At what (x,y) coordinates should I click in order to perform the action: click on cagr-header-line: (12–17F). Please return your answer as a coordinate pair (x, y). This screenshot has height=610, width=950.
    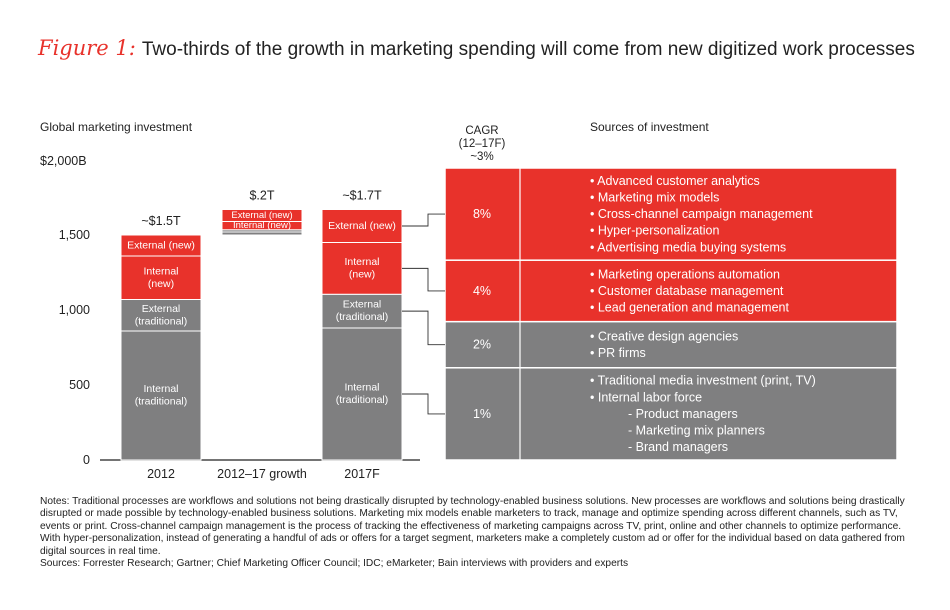
    Looking at the image, I should click on (482, 144).